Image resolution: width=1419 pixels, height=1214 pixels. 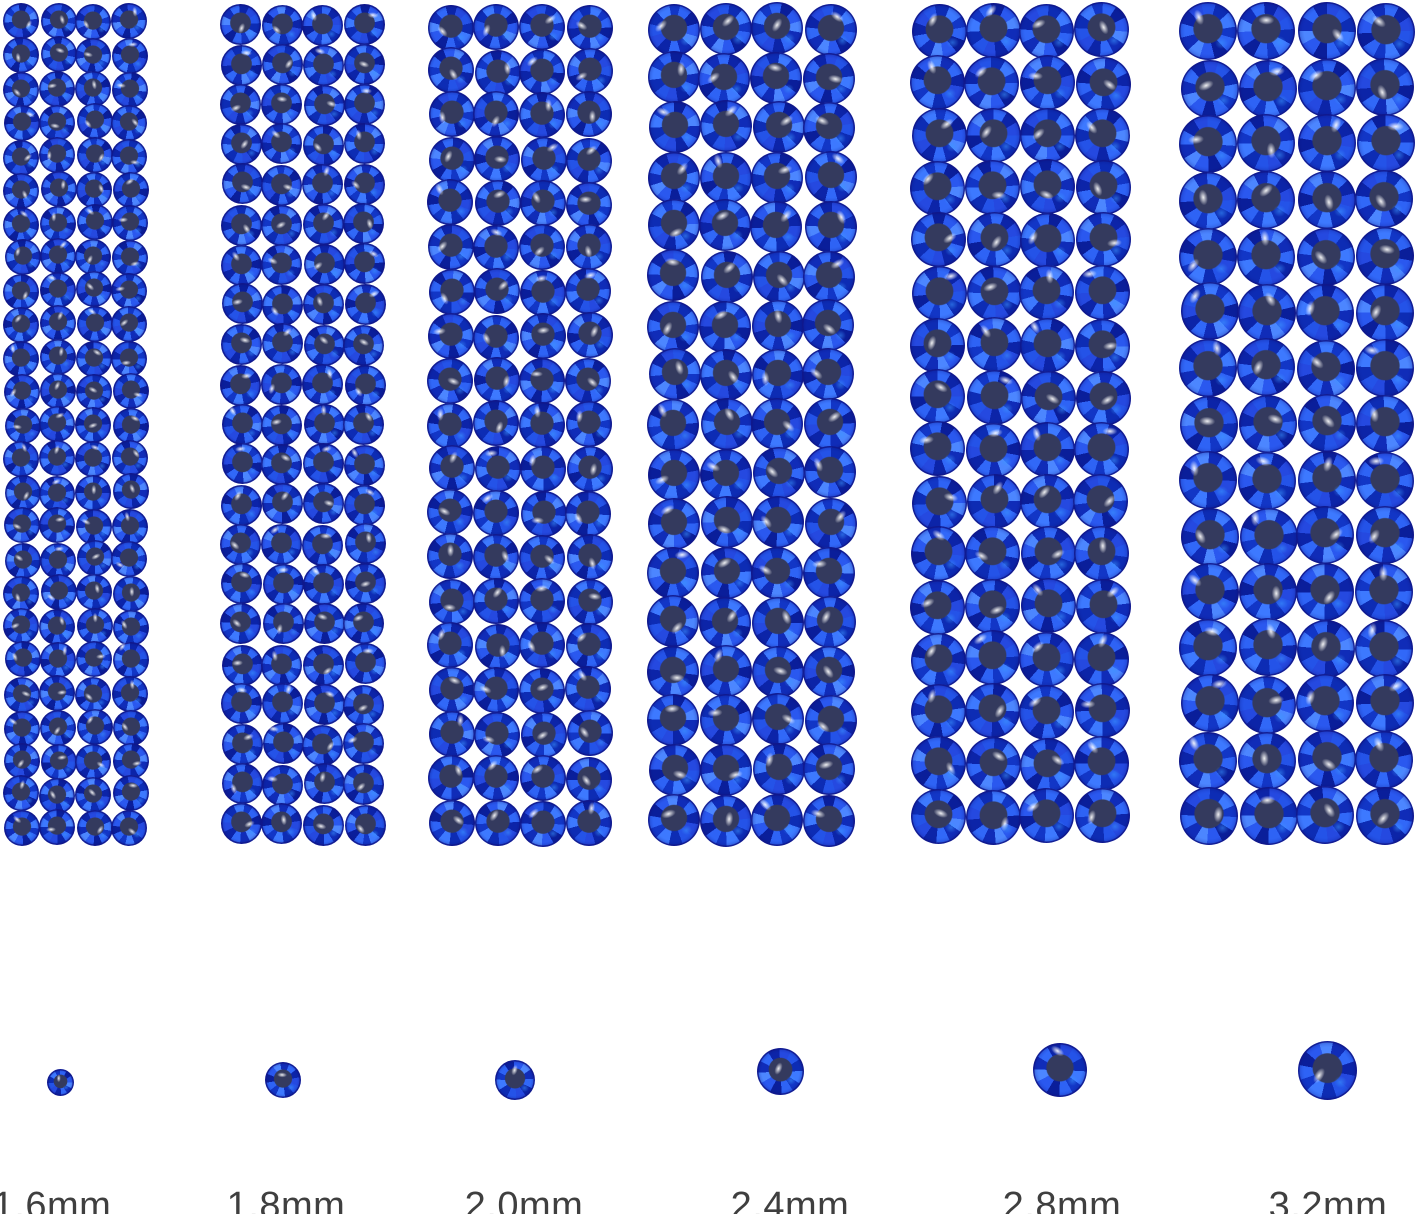 I want to click on size-label-2.0mm: 2.0mm, so click(x=524, y=1199).